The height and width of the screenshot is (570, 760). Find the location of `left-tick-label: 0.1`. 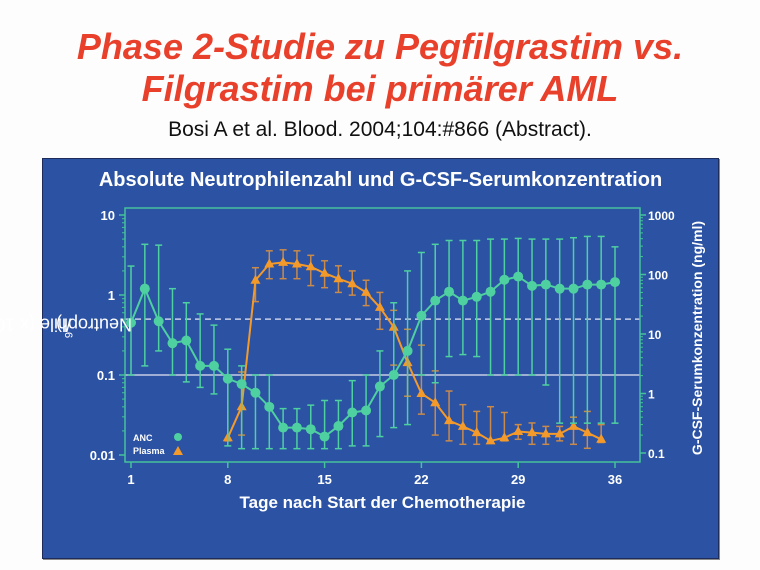

left-tick-label: 0.1 is located at coordinates (106, 375).